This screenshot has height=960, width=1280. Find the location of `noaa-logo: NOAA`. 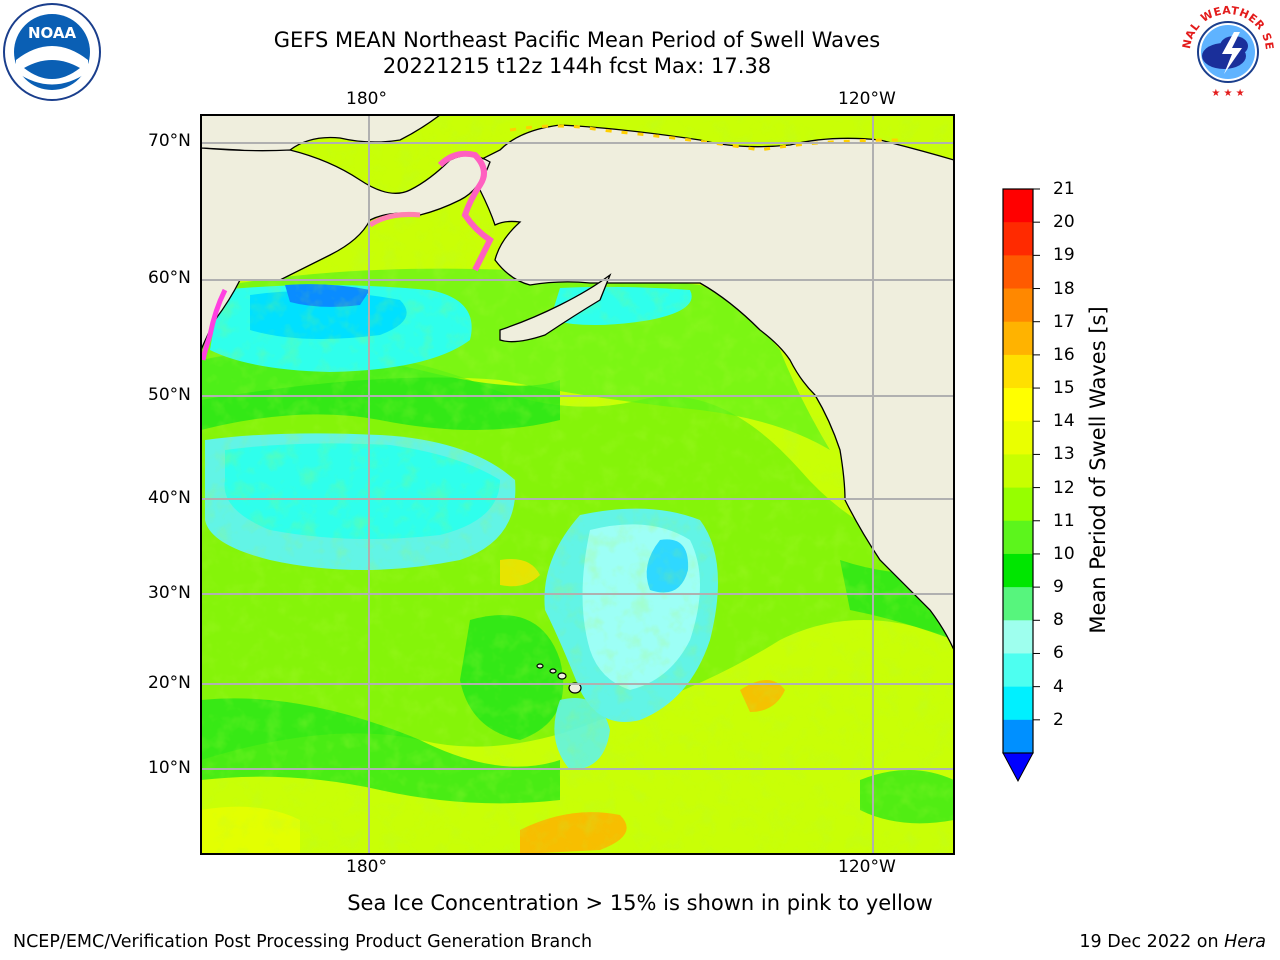

noaa-logo: NOAA is located at coordinates (52, 52).